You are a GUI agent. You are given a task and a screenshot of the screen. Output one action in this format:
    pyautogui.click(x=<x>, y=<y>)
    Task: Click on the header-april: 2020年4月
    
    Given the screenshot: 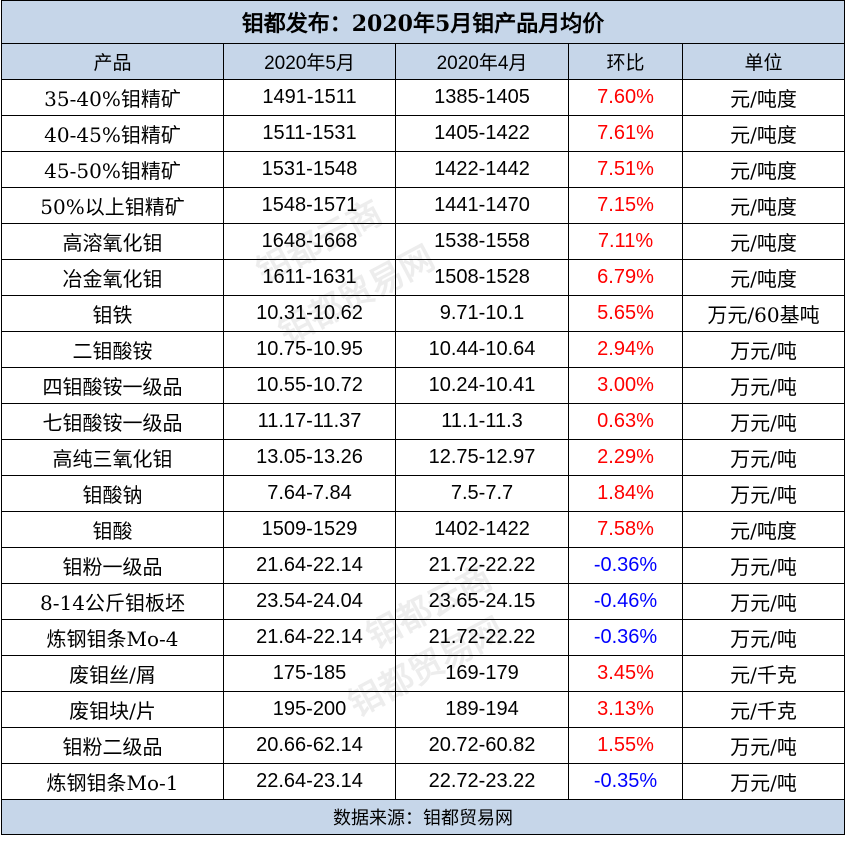 What is the action you would take?
    pyautogui.click(x=482, y=61)
    